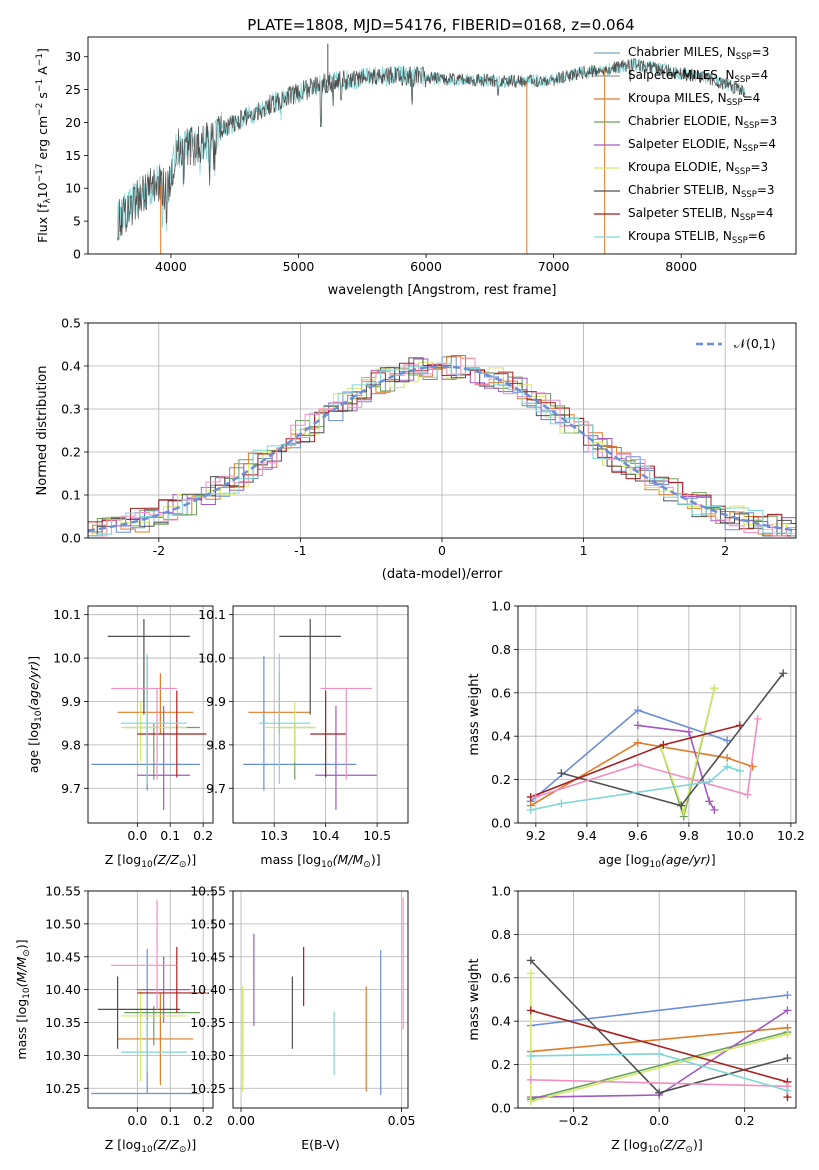  I want to click on y-axis-label: mass weight, so click(474, 714).